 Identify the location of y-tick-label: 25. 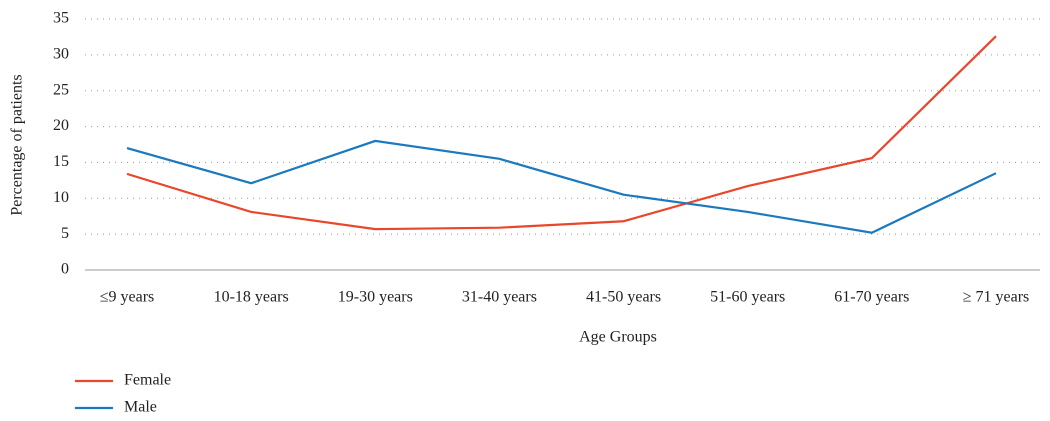
(61, 89).